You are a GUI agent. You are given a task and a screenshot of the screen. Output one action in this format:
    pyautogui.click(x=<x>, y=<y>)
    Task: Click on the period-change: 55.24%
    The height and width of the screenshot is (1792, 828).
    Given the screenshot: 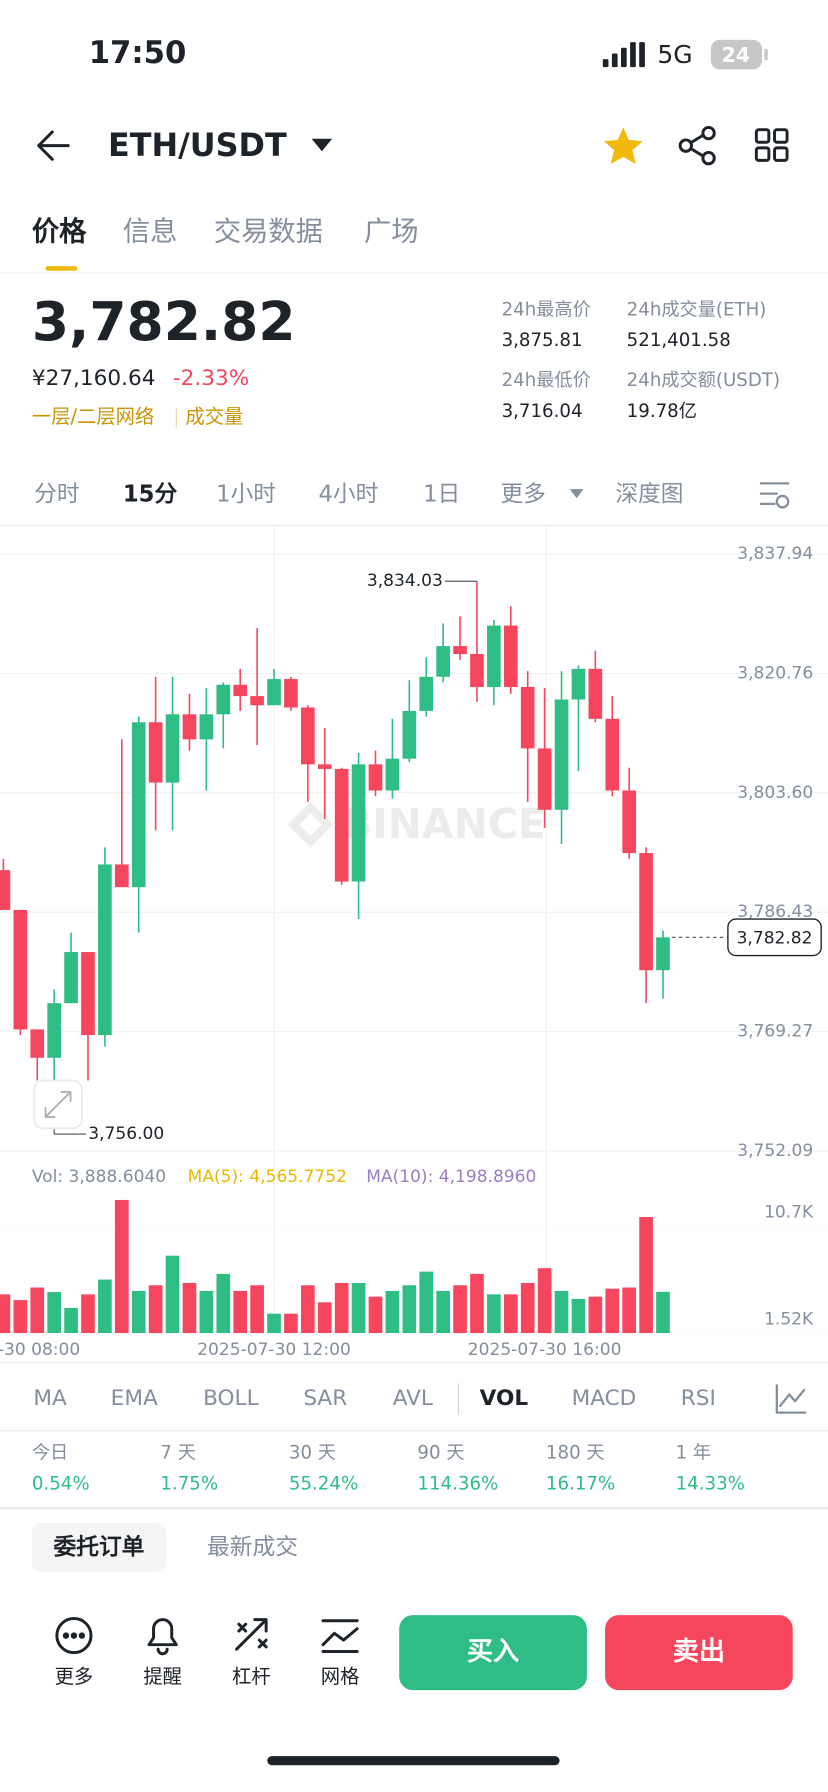 What is the action you would take?
    pyautogui.click(x=323, y=1483)
    